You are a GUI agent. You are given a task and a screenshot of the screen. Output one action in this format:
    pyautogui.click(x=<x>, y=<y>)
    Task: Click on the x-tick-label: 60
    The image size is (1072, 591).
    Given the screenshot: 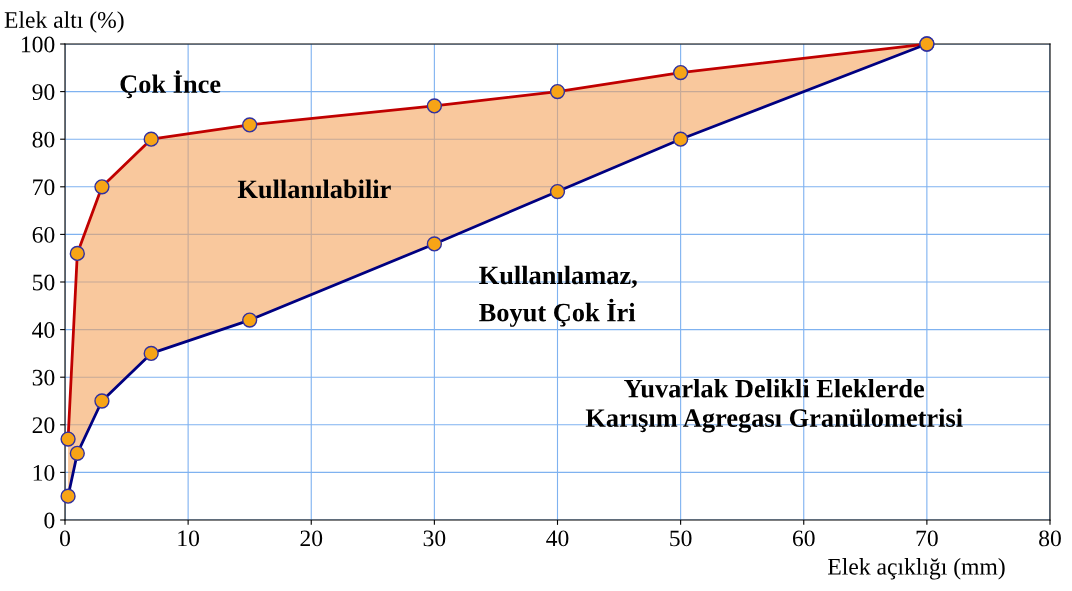 What is the action you would take?
    pyautogui.click(x=803, y=538)
    